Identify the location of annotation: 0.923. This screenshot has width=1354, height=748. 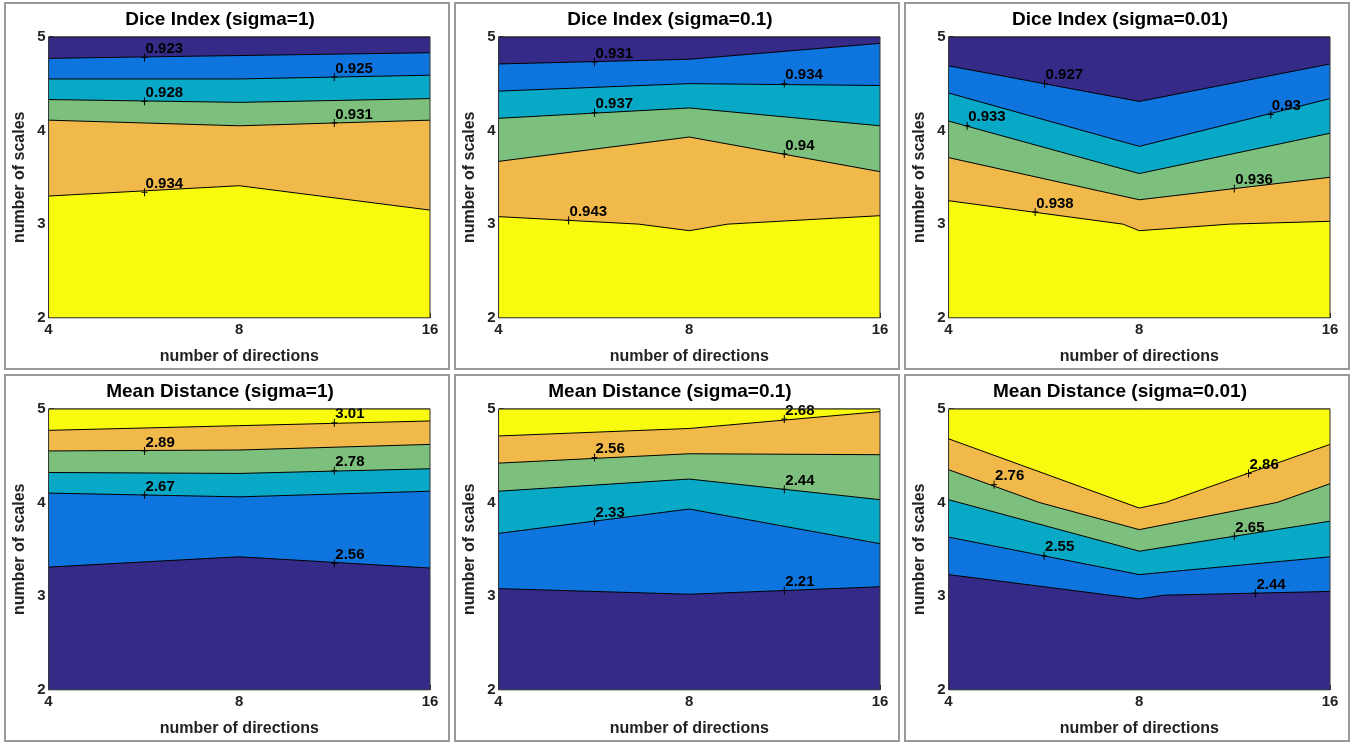
(164, 48).